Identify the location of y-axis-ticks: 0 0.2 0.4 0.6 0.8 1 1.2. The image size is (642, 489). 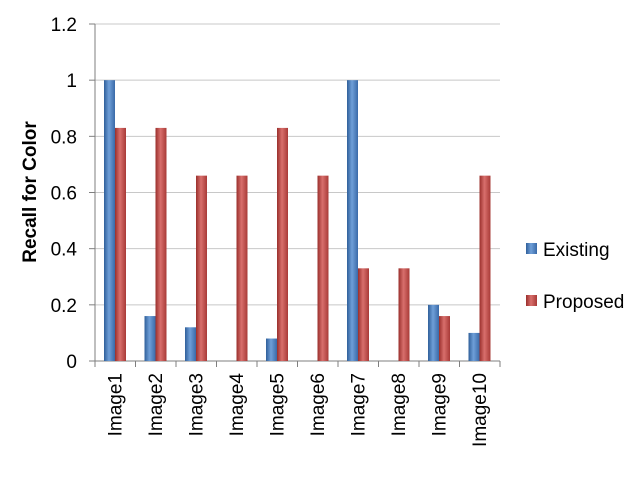
(73, 194).